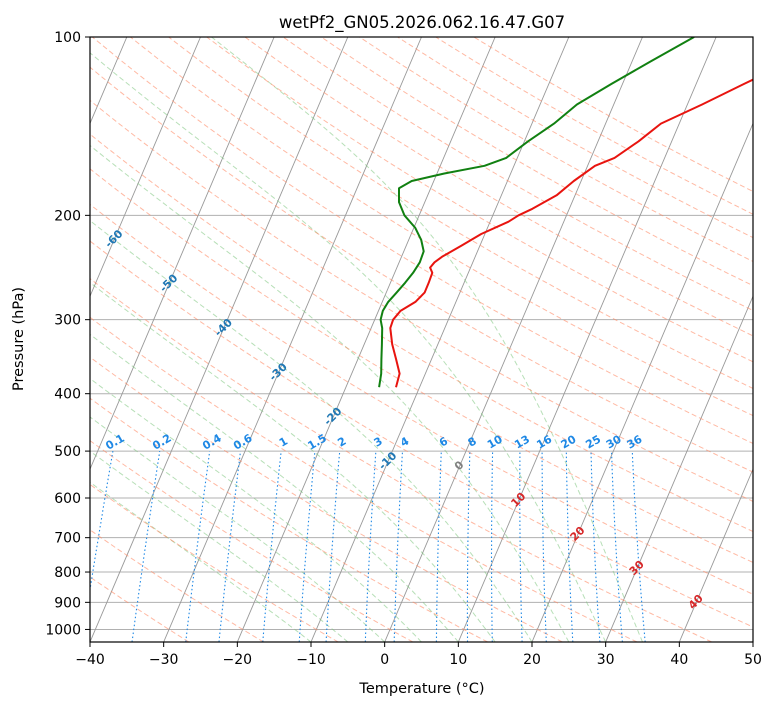 Image resolution: width=775 pixels, height=708 pixels. I want to click on x-tick-label: −40, so click(90, 660).